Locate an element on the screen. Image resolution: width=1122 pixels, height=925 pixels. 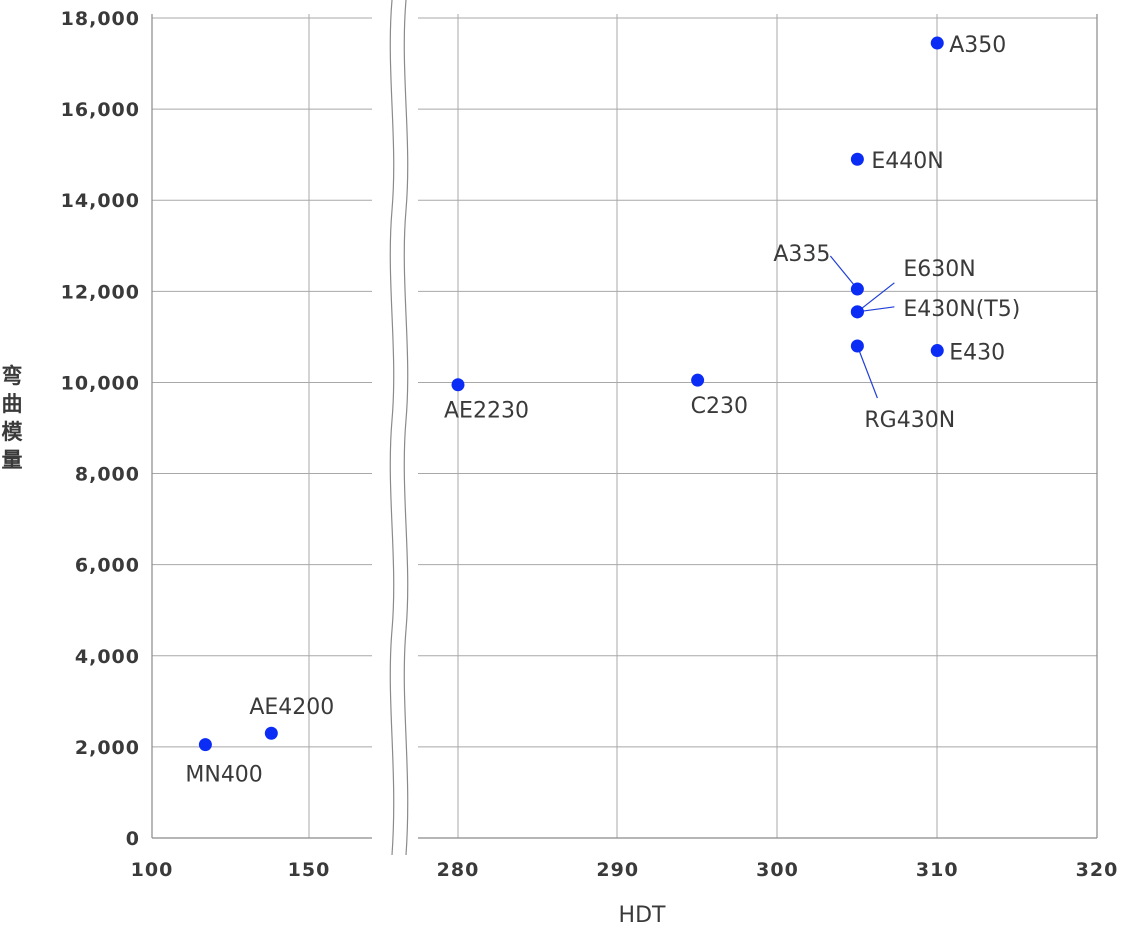
point-label: E440N is located at coordinates (907, 161).